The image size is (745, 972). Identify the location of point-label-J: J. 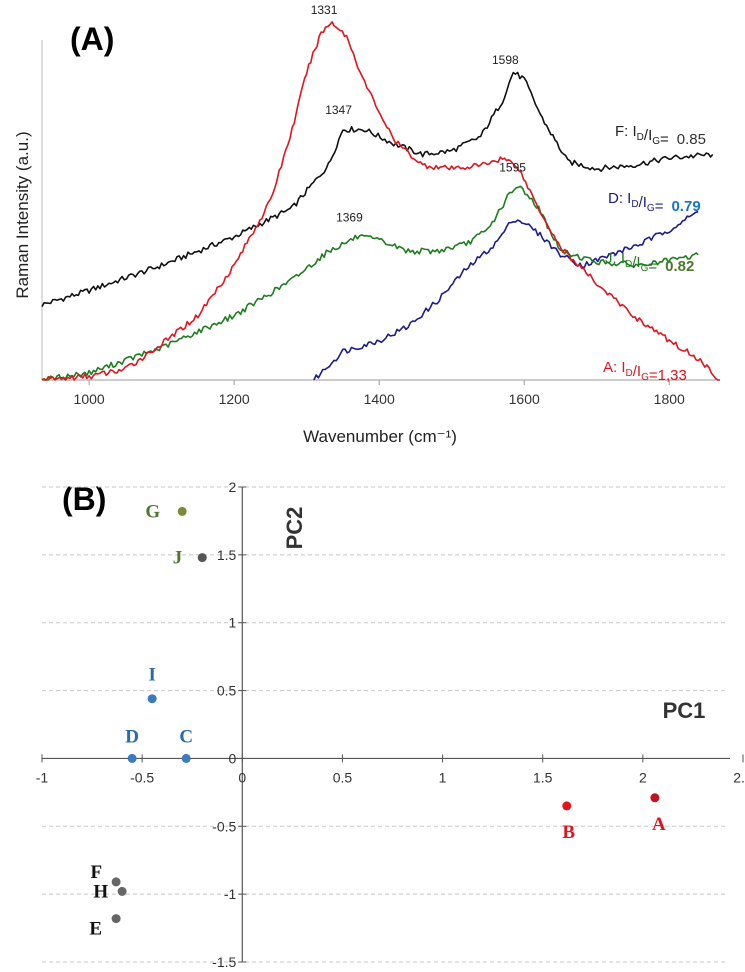
(178, 558).